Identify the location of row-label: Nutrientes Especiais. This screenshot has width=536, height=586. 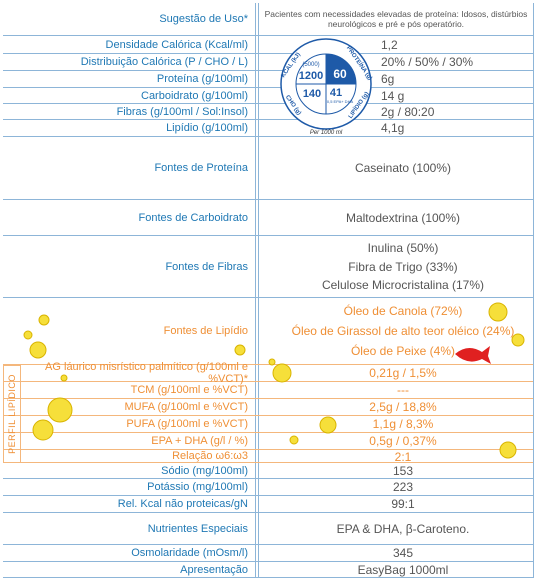
(197, 528).